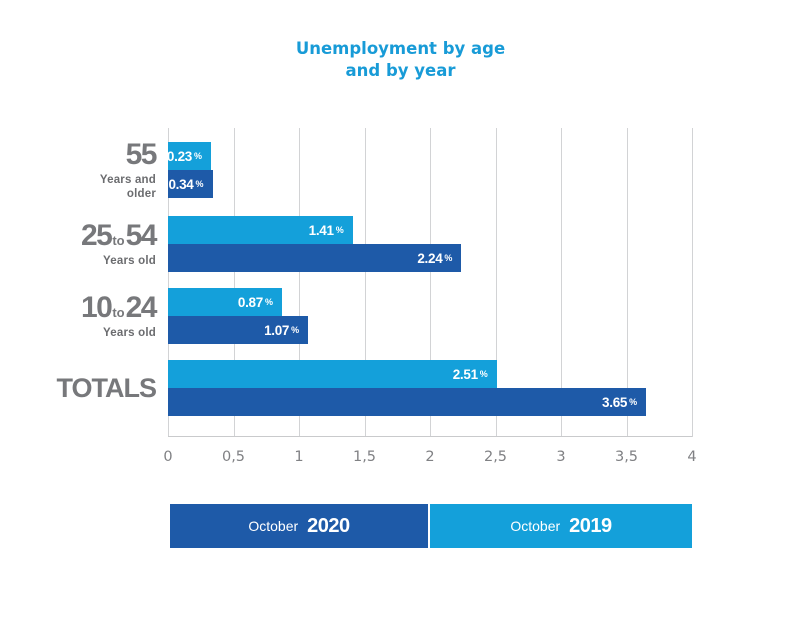 Image resolution: width=801 pixels, height=626 pixels. I want to click on bar-value-label: 0.34, so click(181, 184).